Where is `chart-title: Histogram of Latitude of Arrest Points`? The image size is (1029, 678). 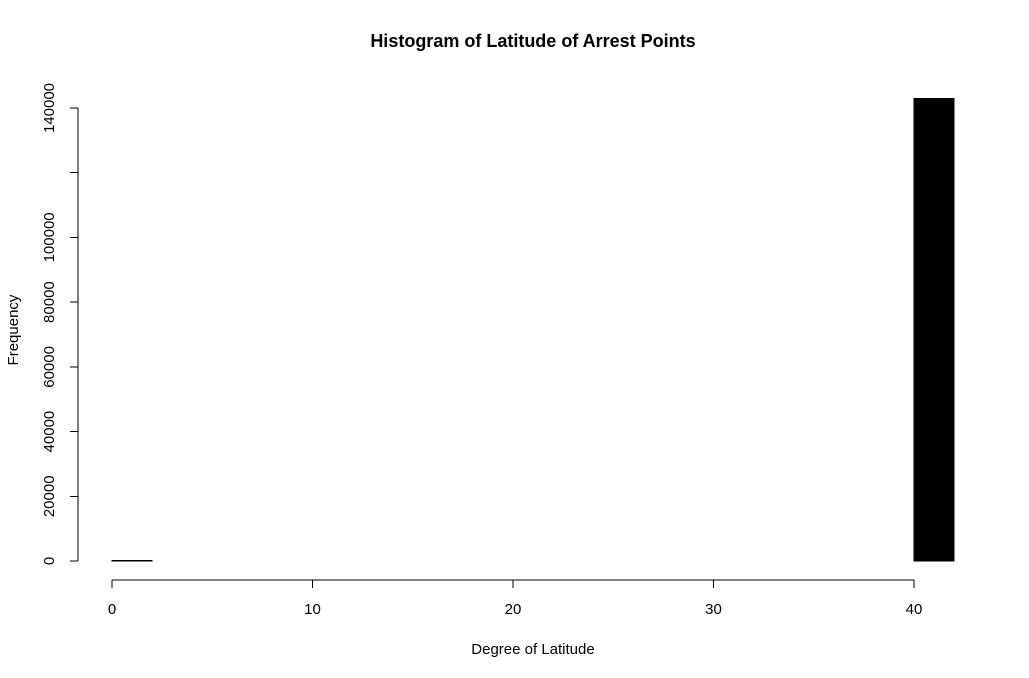 chart-title: Histogram of Latitude of Arrest Points is located at coordinates (532, 41).